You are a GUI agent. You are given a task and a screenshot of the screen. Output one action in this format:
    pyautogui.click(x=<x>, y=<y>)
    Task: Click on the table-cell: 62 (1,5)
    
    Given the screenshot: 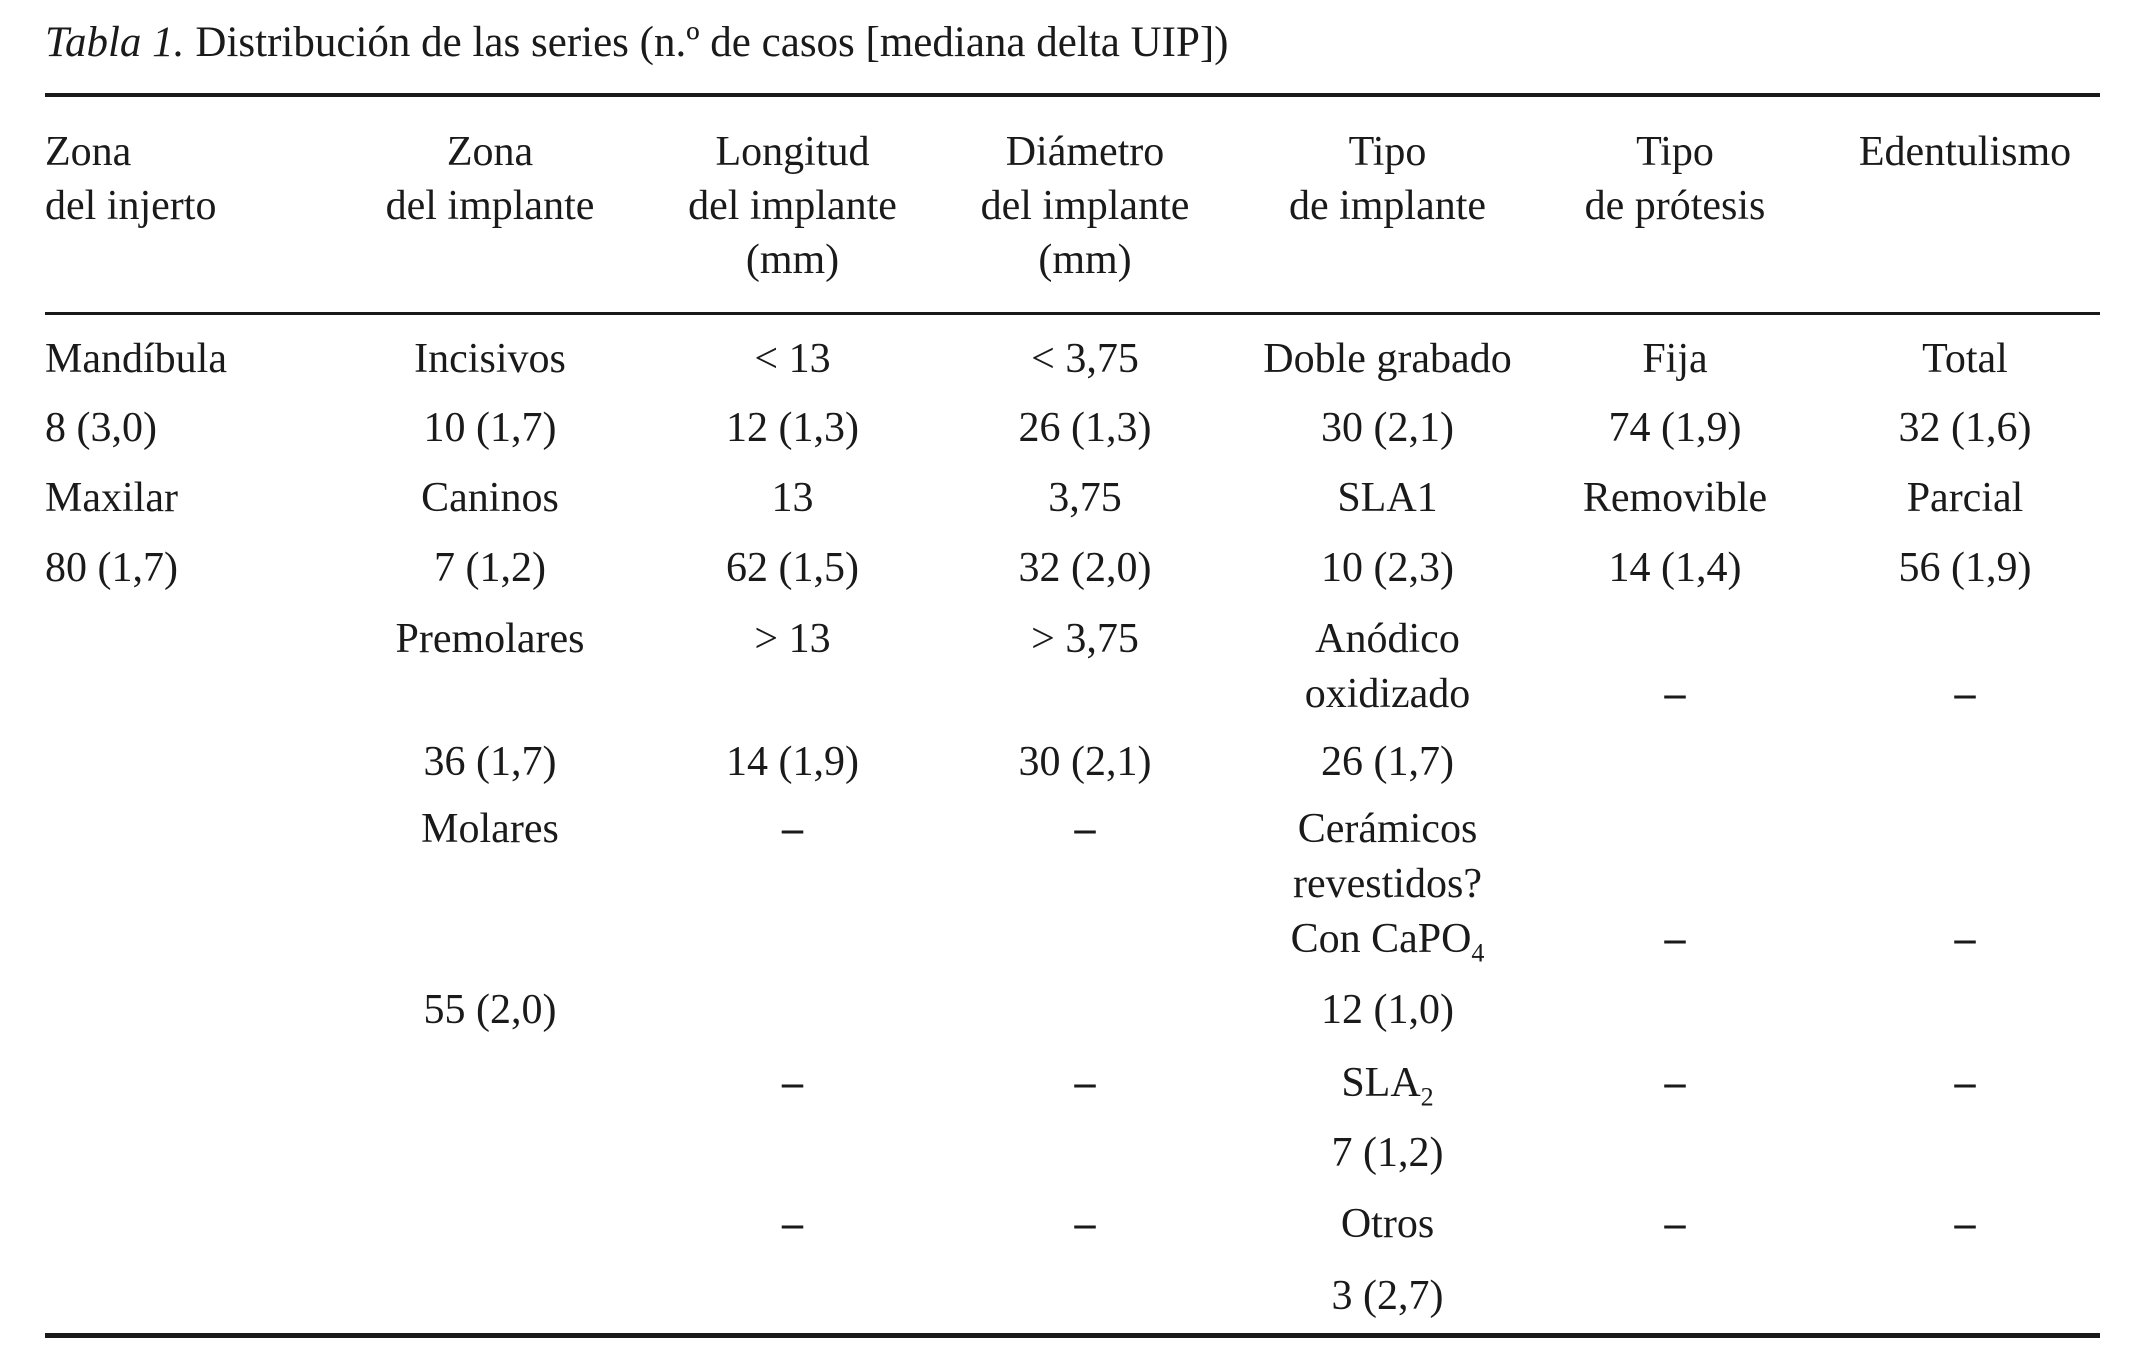 What is the action you would take?
    pyautogui.click(x=792, y=568)
    